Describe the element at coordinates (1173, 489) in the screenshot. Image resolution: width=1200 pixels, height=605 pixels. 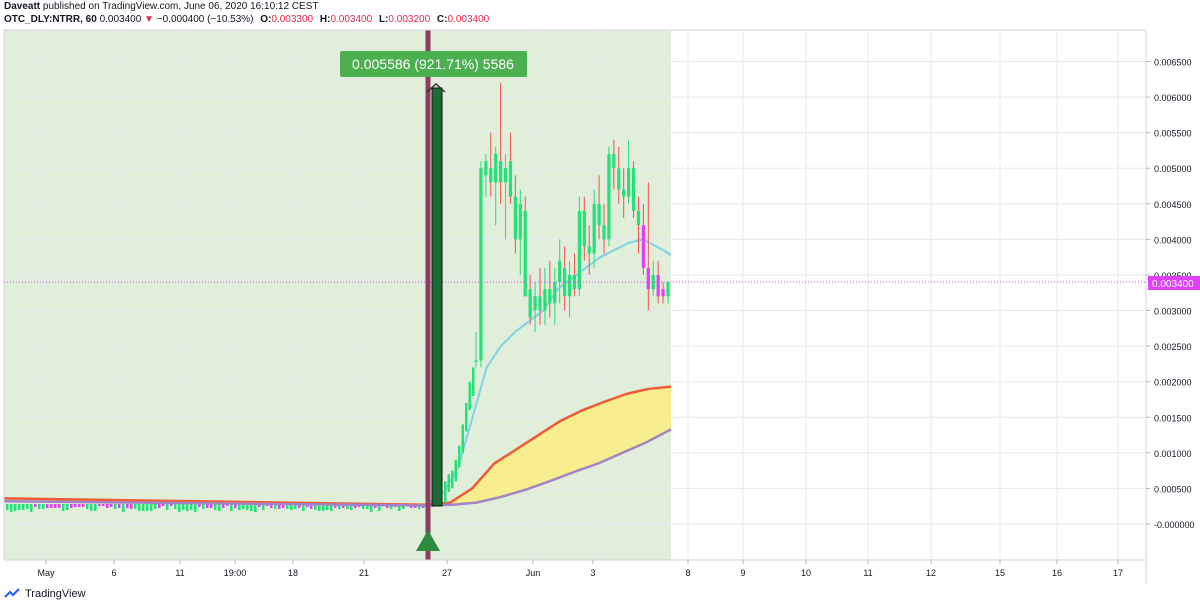
I see `y-tick-label: 0.000500` at that location.